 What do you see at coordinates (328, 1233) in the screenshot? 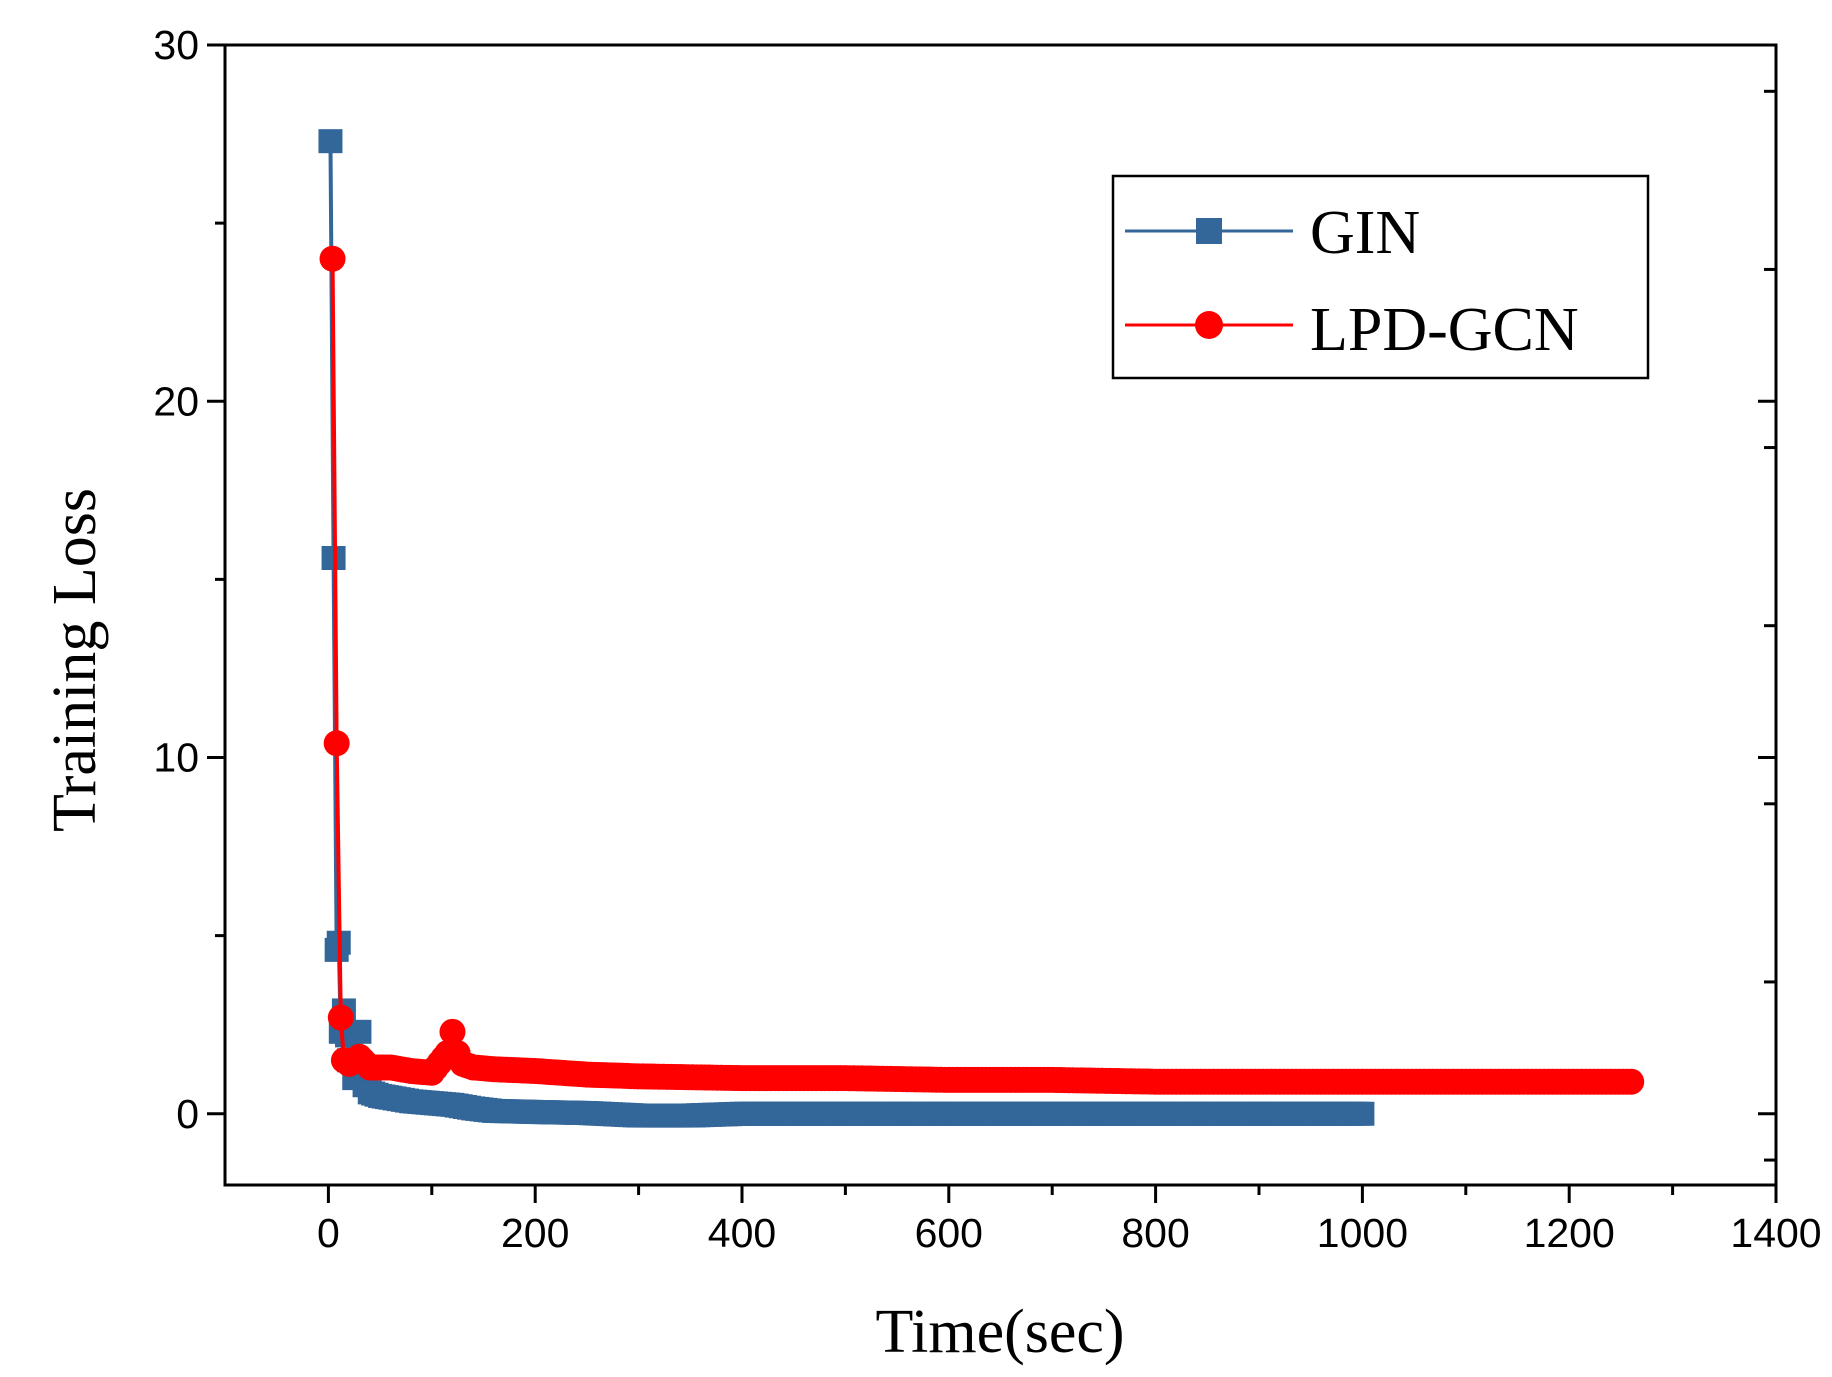
I see `x-tick-label: 0` at bounding box center [328, 1233].